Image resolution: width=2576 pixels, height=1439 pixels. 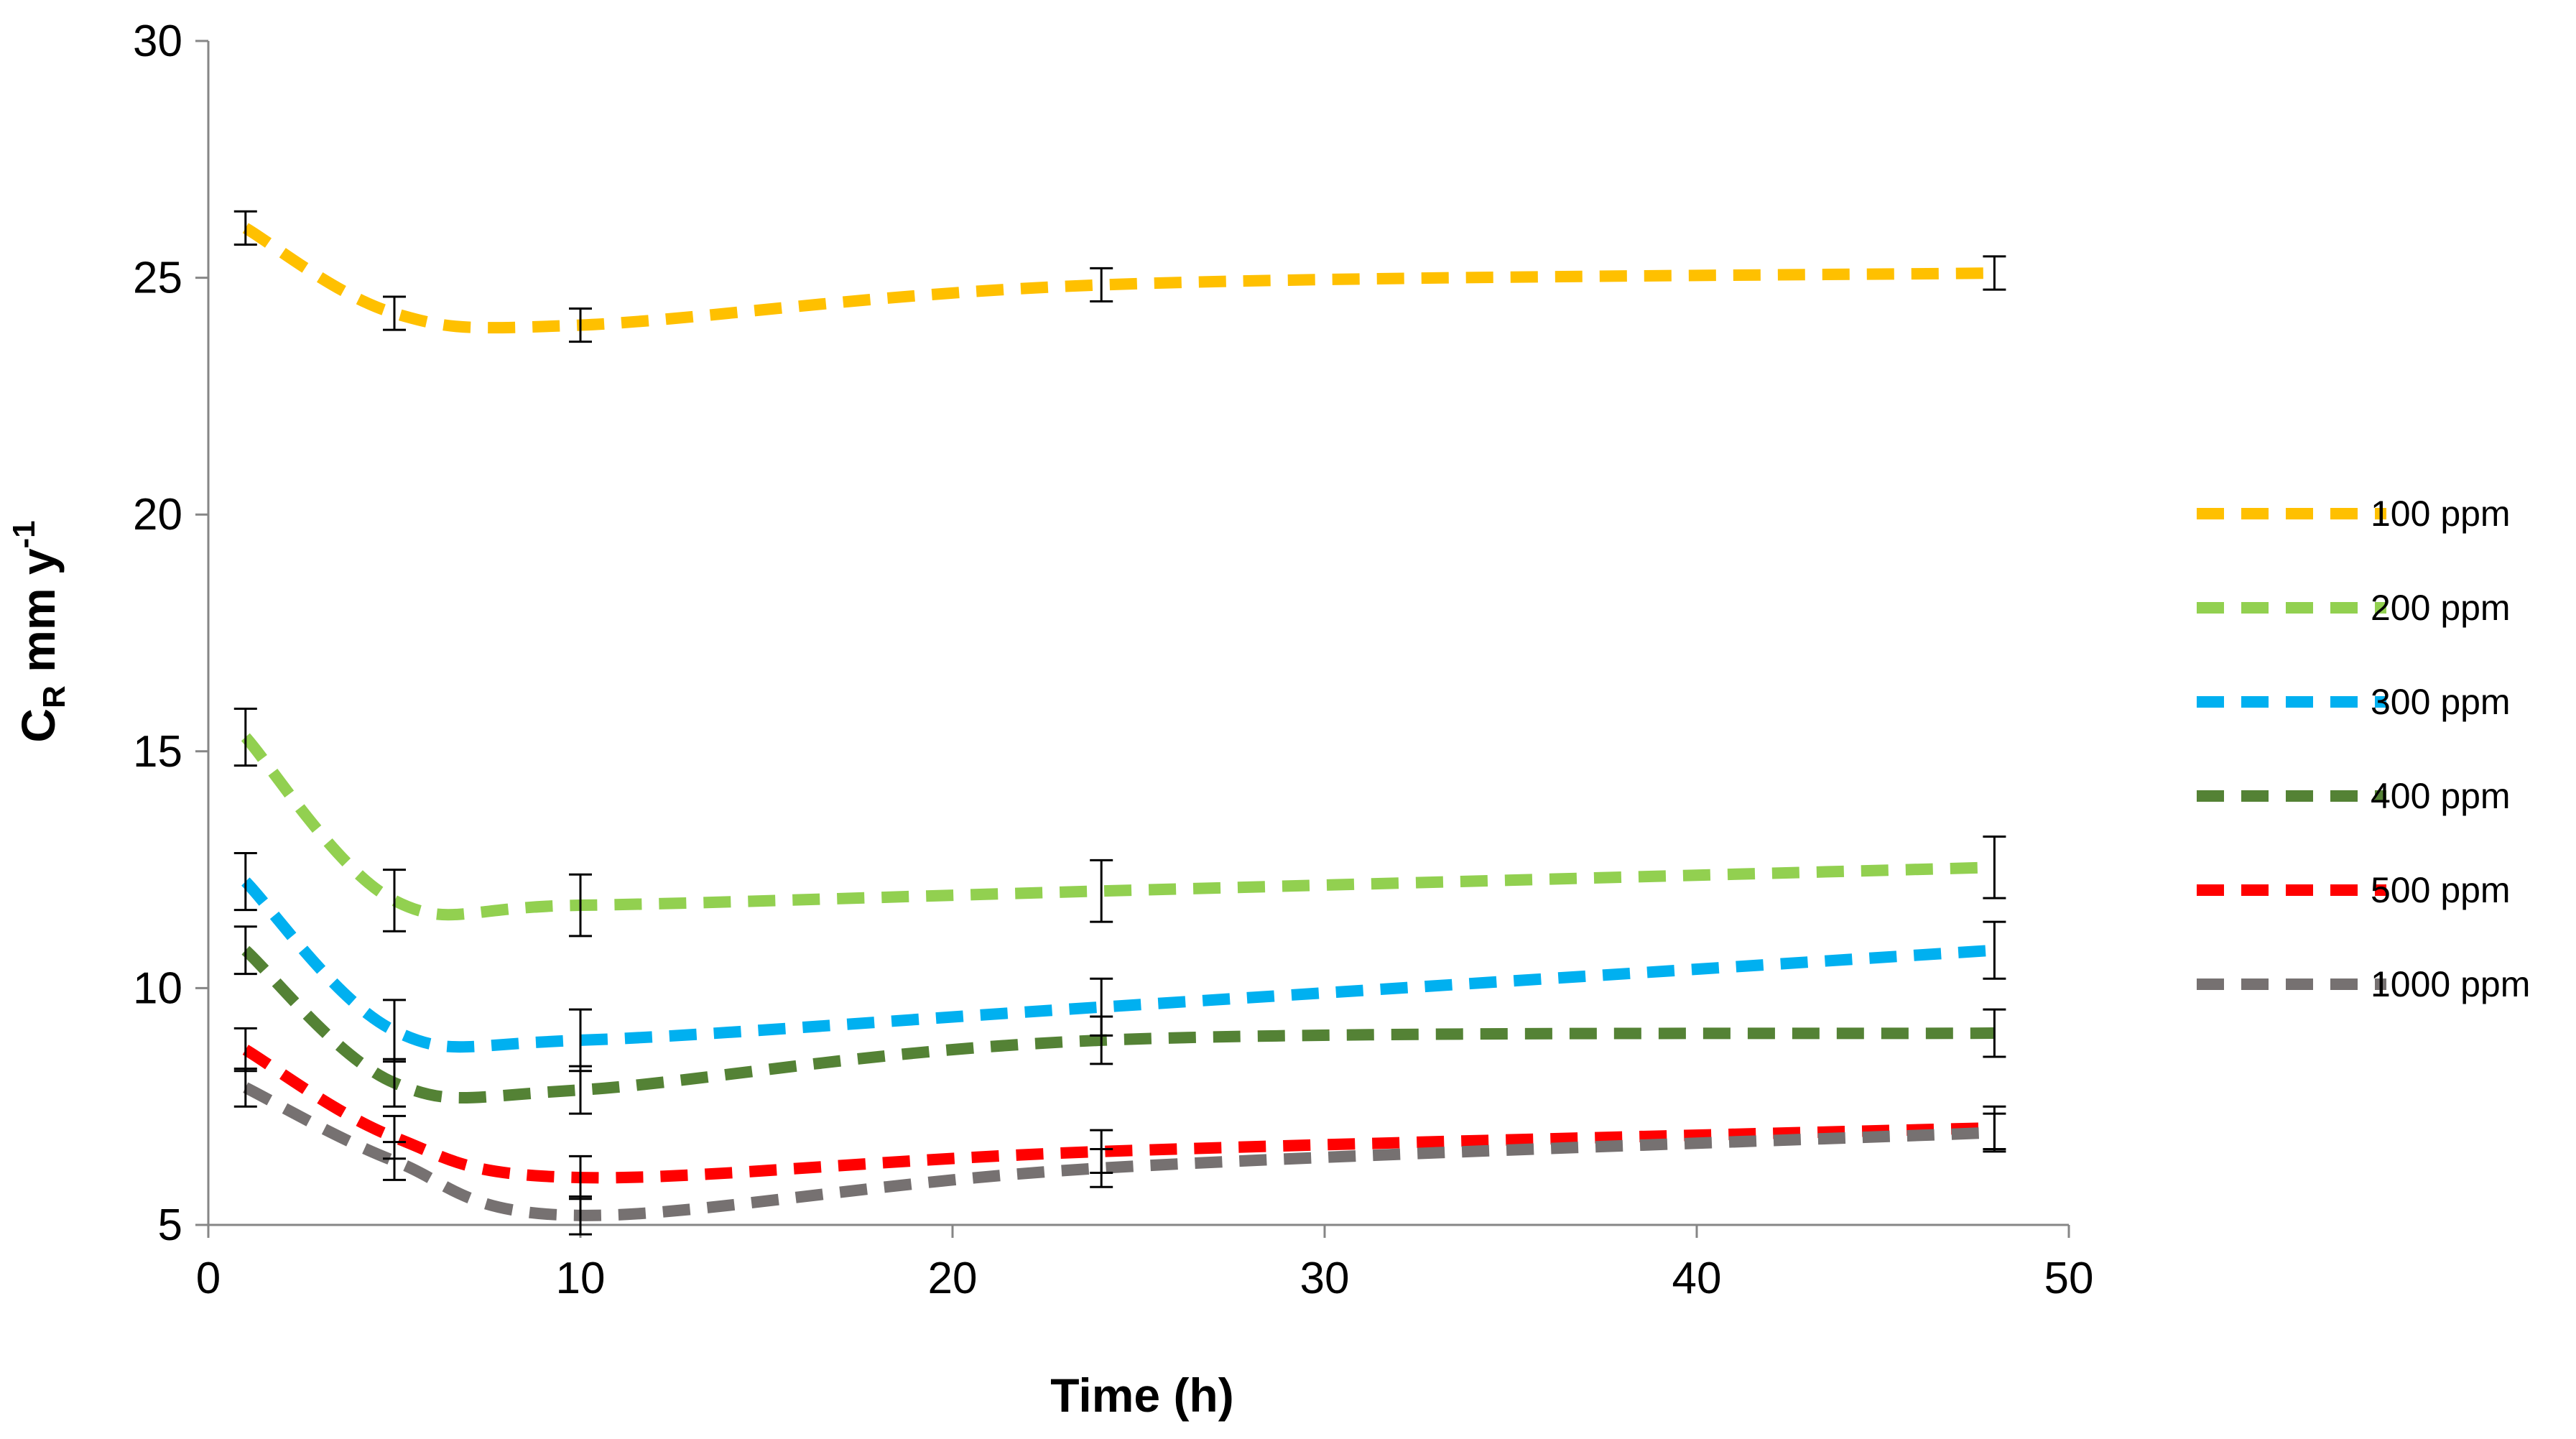 What do you see at coordinates (157, 278) in the screenshot?
I see `y-tick-label: 25` at bounding box center [157, 278].